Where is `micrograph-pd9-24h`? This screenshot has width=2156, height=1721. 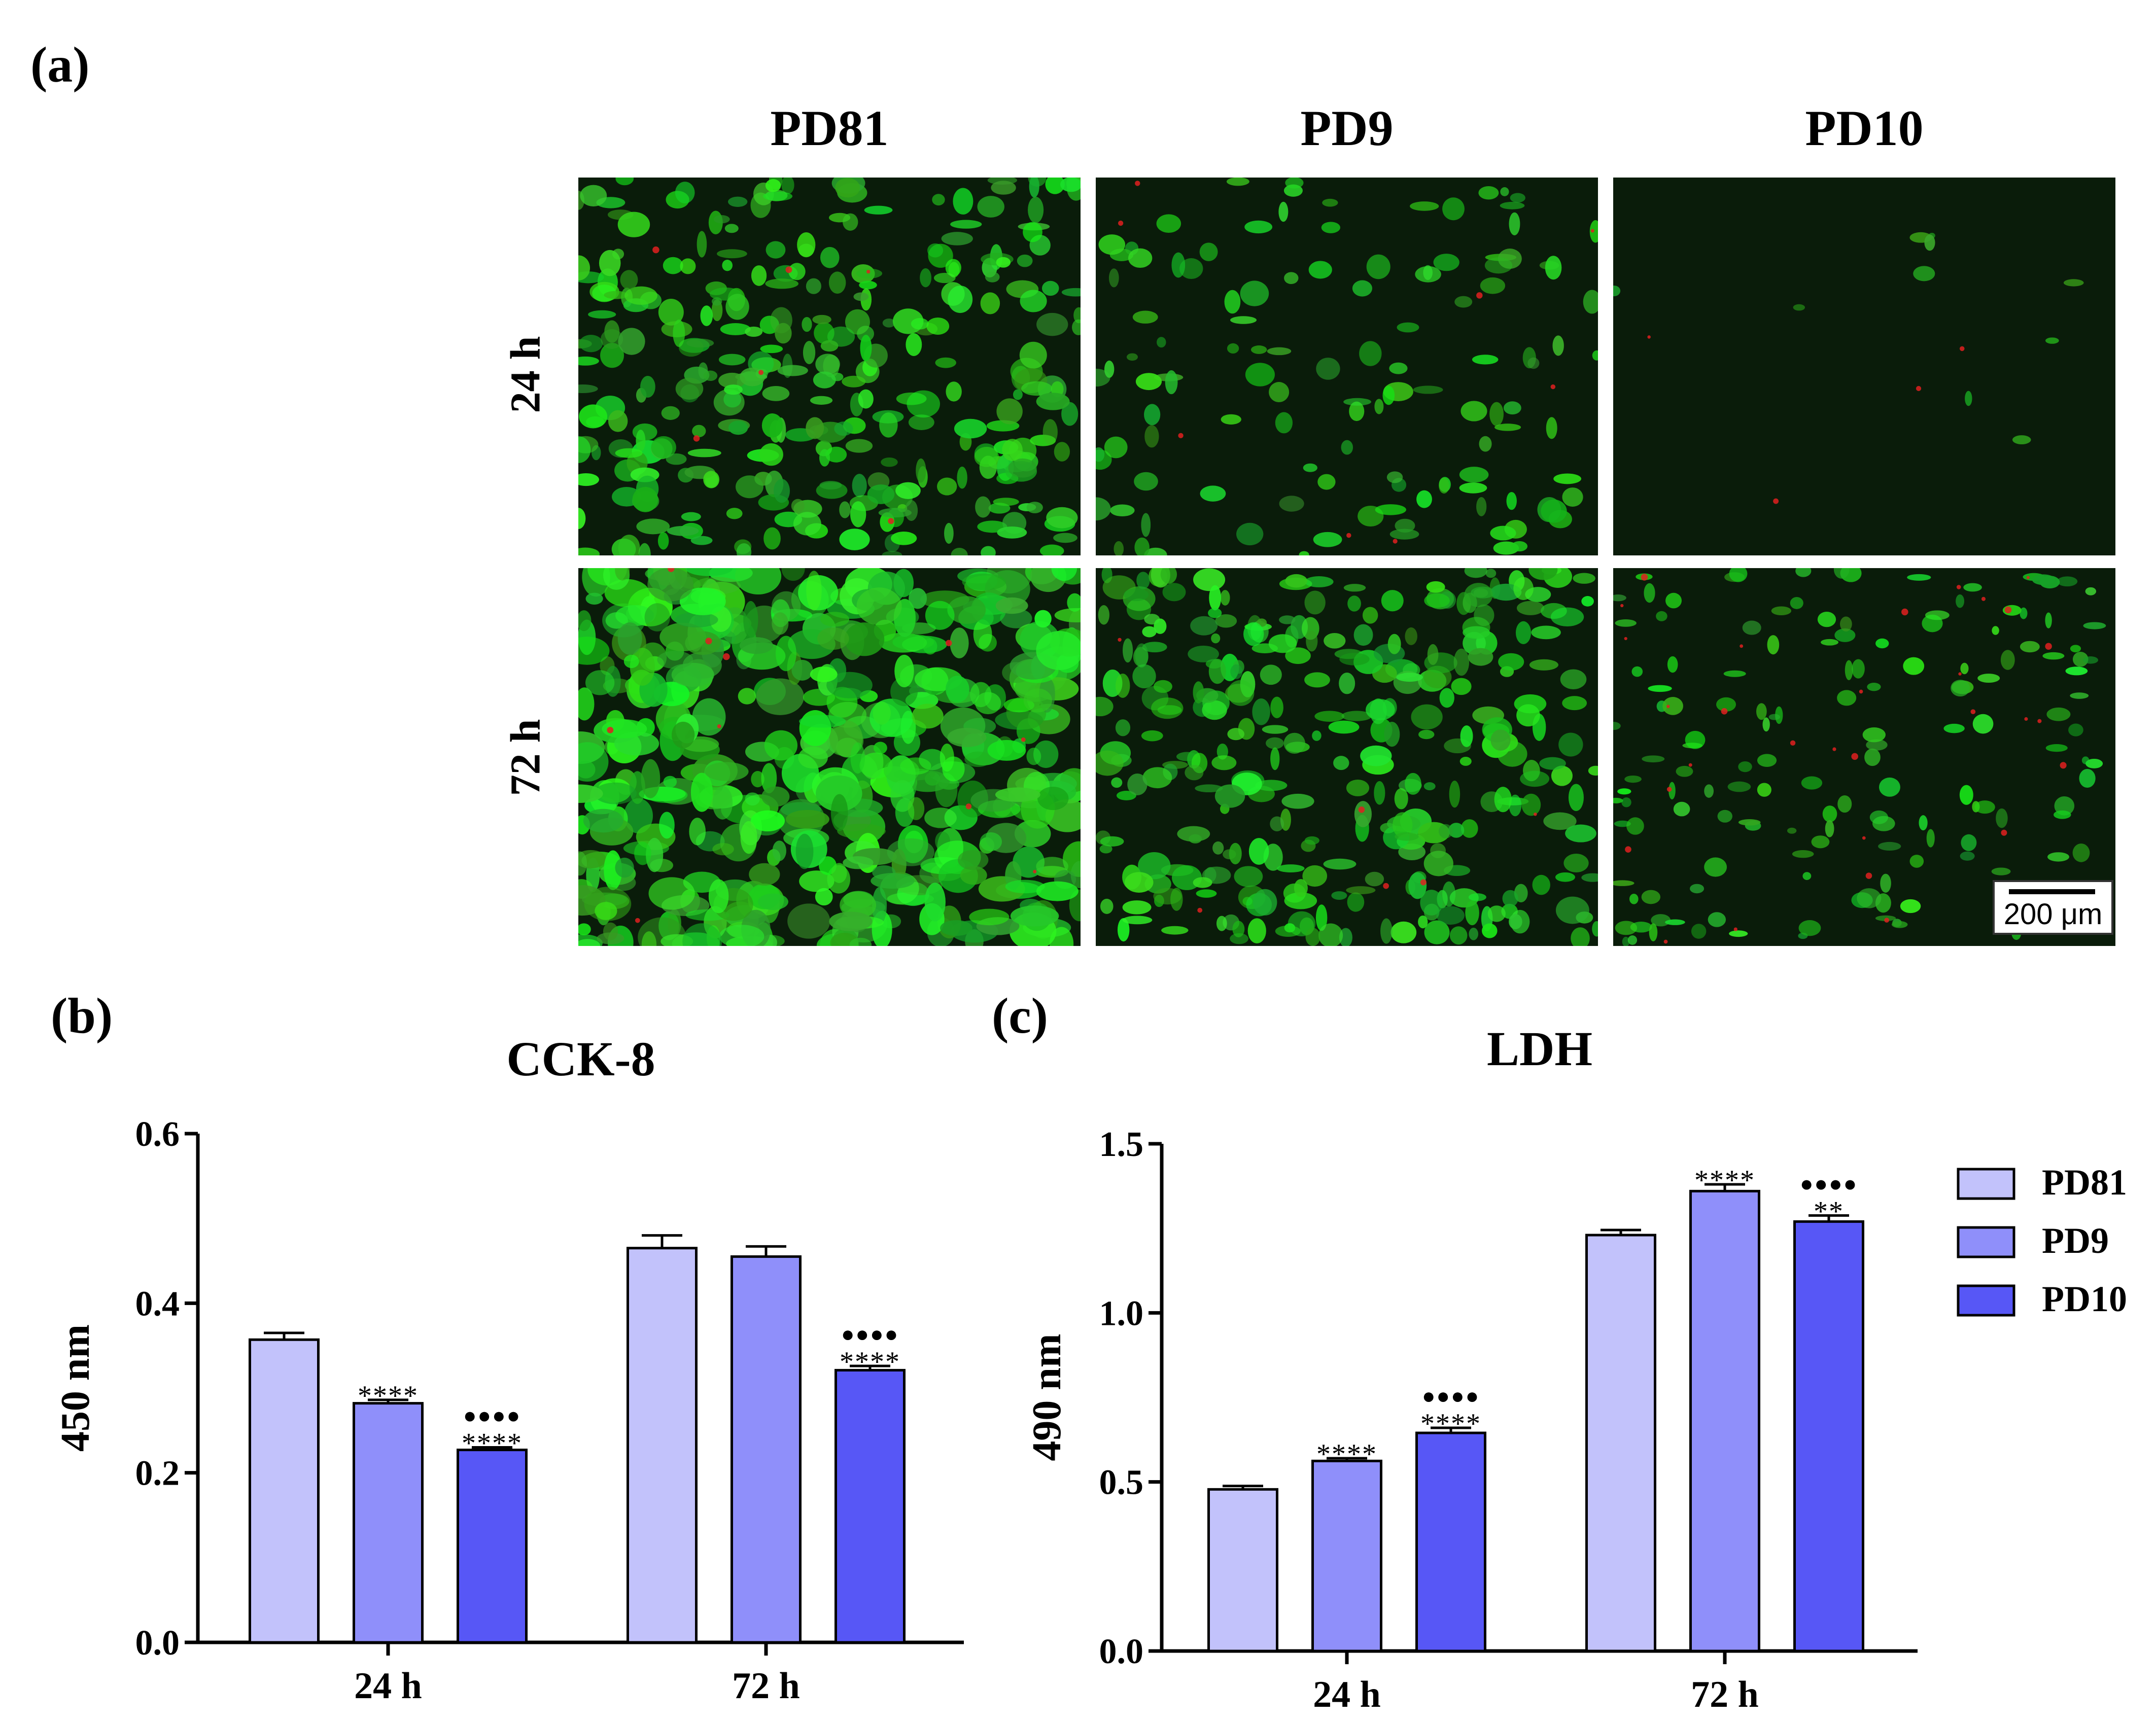 micrograph-pd9-24h is located at coordinates (1347, 366).